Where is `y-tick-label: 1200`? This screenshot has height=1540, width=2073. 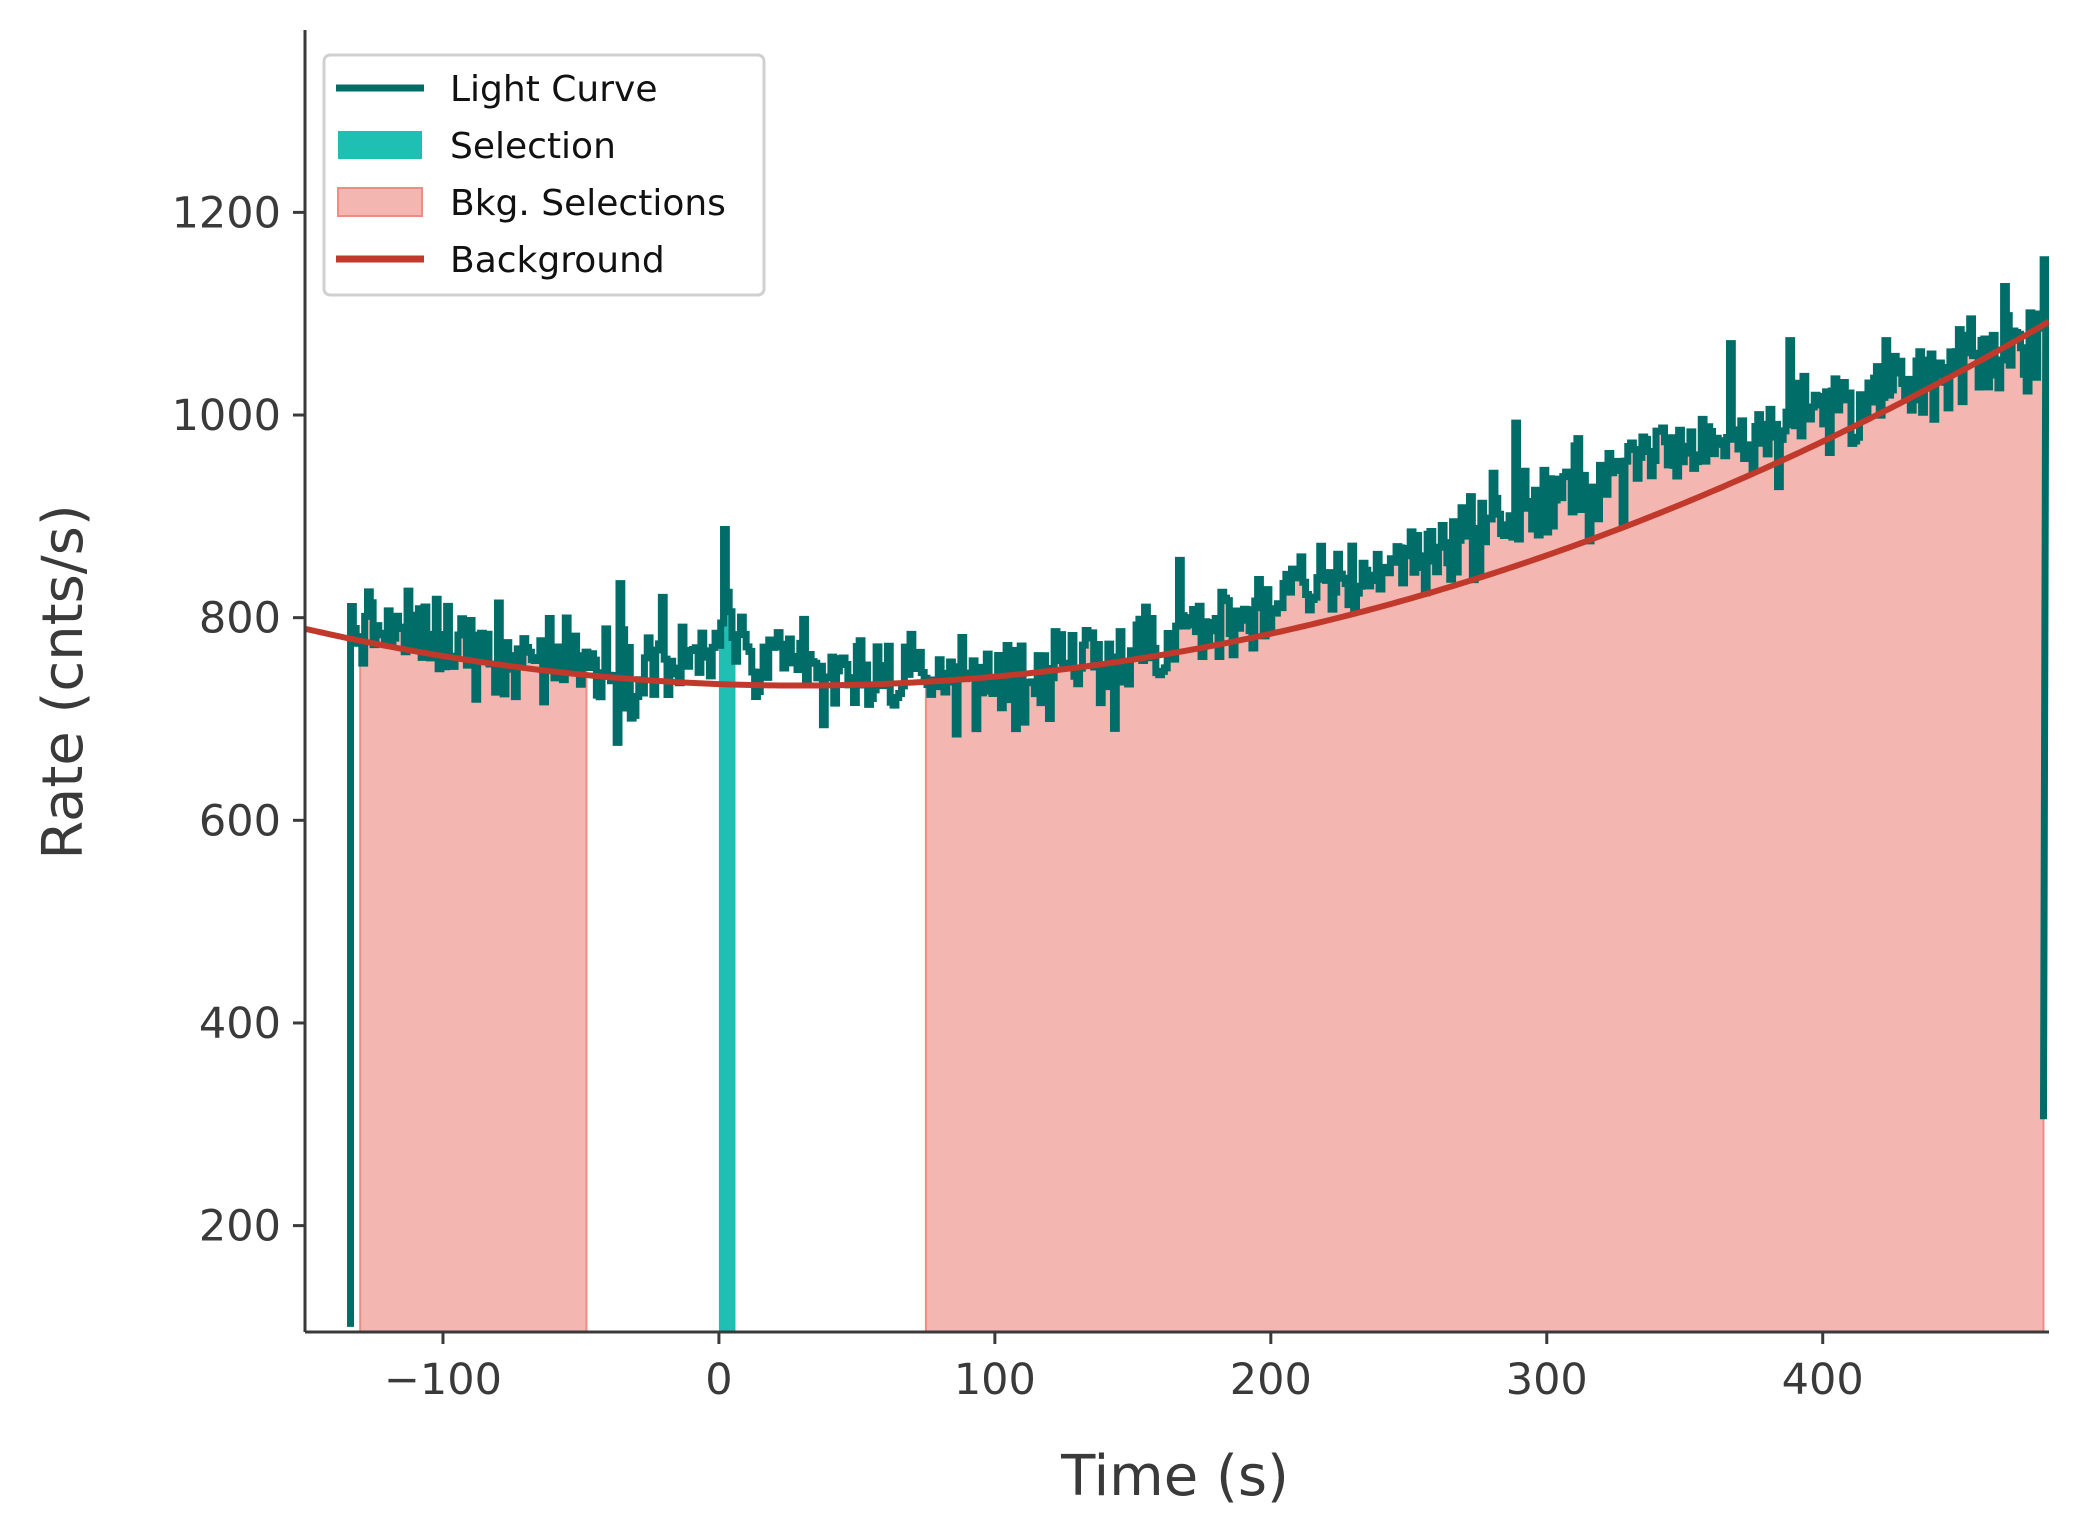
y-tick-label: 1200 is located at coordinates (226, 213).